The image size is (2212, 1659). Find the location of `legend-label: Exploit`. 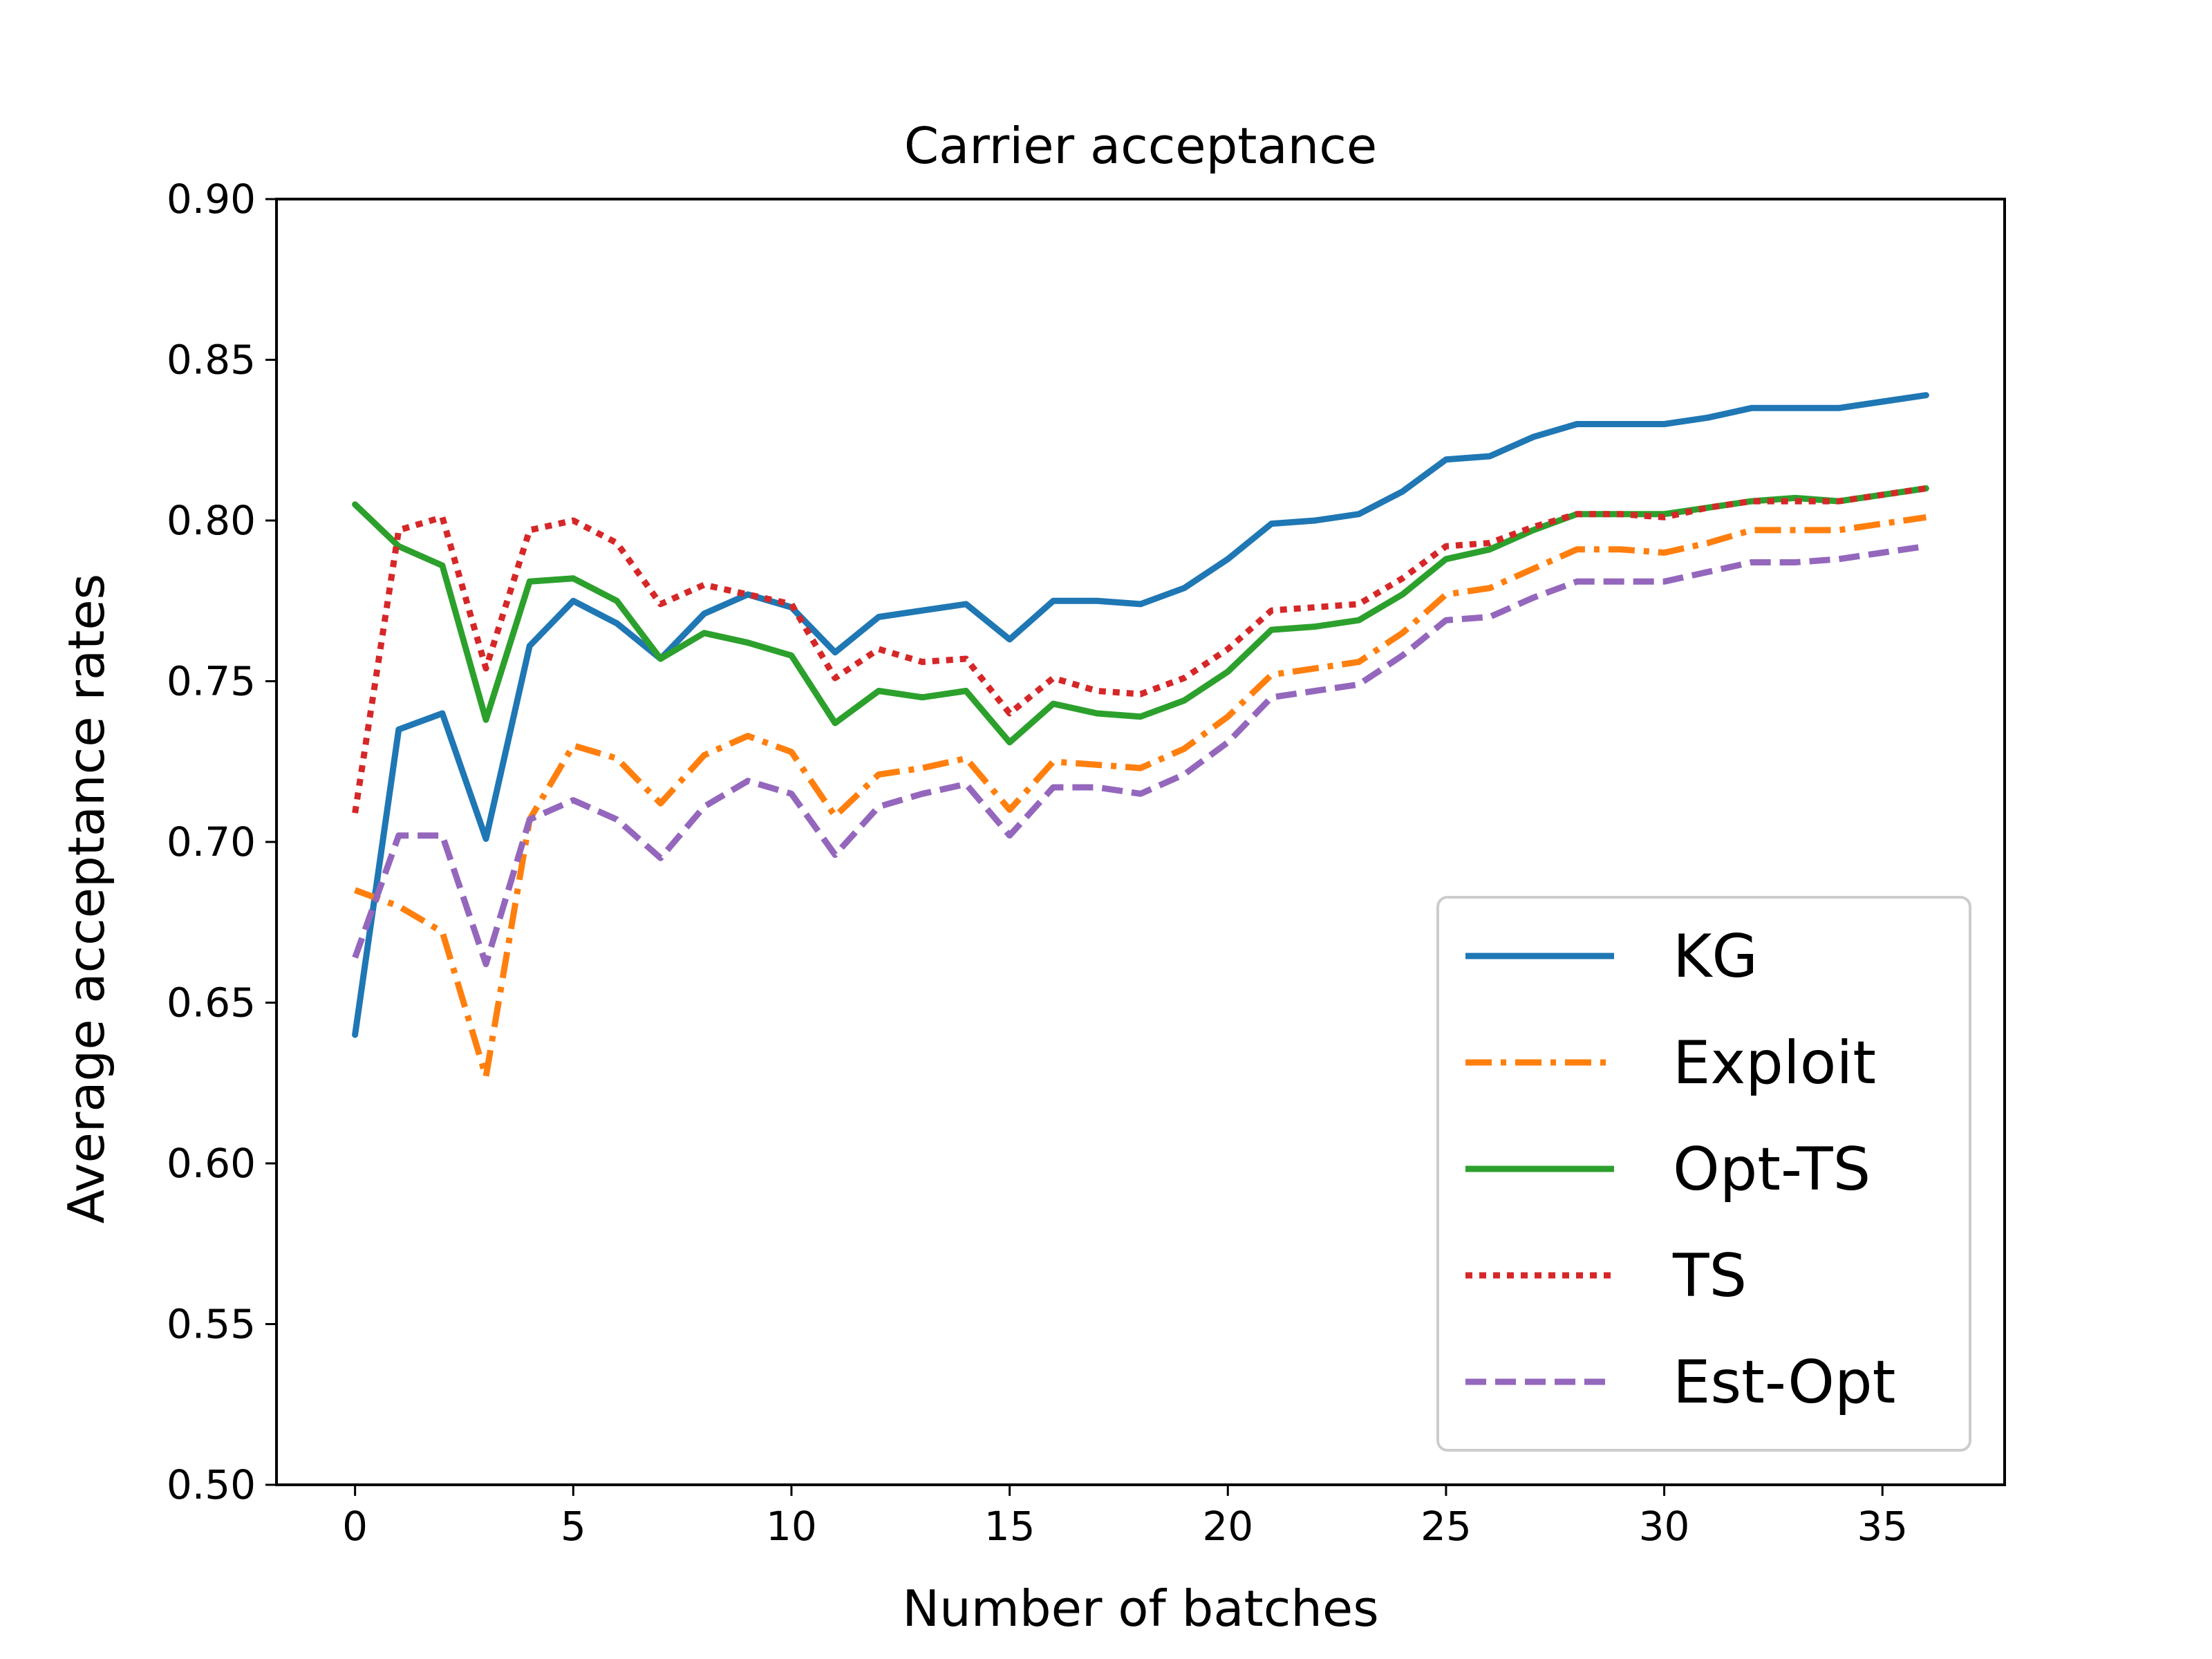

legend-label: Exploit is located at coordinates (1774, 1063).